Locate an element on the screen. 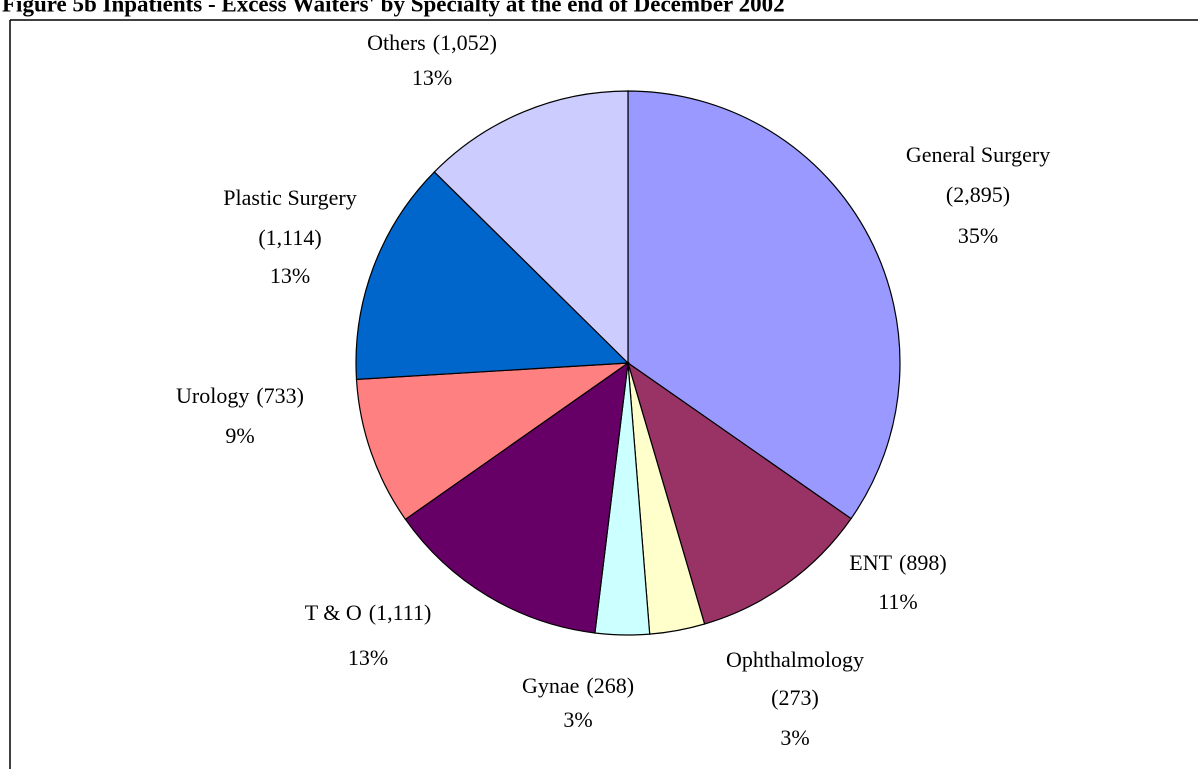  value-label: (898) is located at coordinates (923, 562).